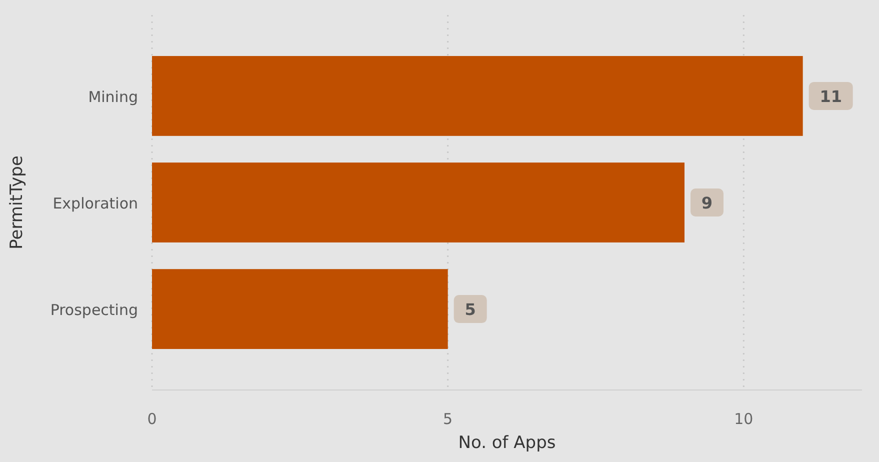  Describe the element at coordinates (152, 419) in the screenshot. I see `x-tick-label: 0` at that location.